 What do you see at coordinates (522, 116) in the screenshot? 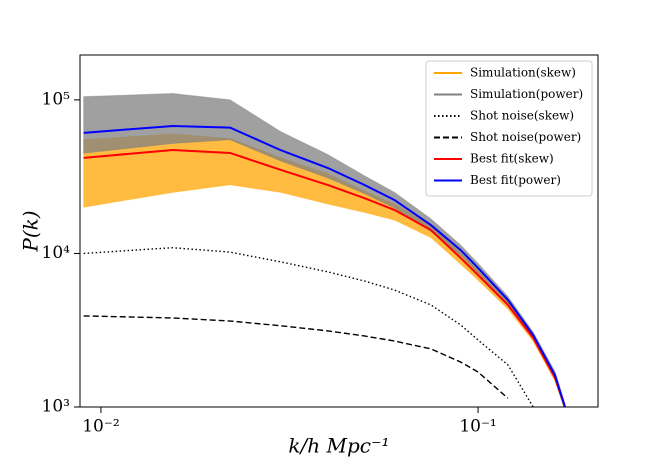
I see `legend-label: Shot noise(skew)` at bounding box center [522, 116].